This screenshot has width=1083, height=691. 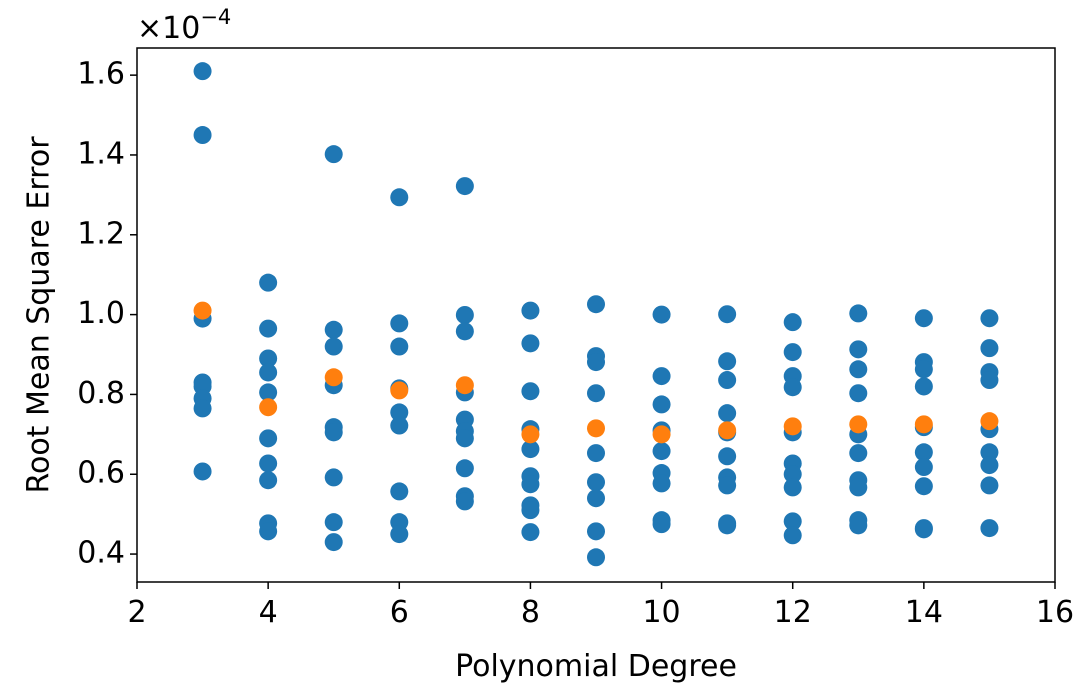 I want to click on x-tick-label: 6, so click(x=399, y=612).